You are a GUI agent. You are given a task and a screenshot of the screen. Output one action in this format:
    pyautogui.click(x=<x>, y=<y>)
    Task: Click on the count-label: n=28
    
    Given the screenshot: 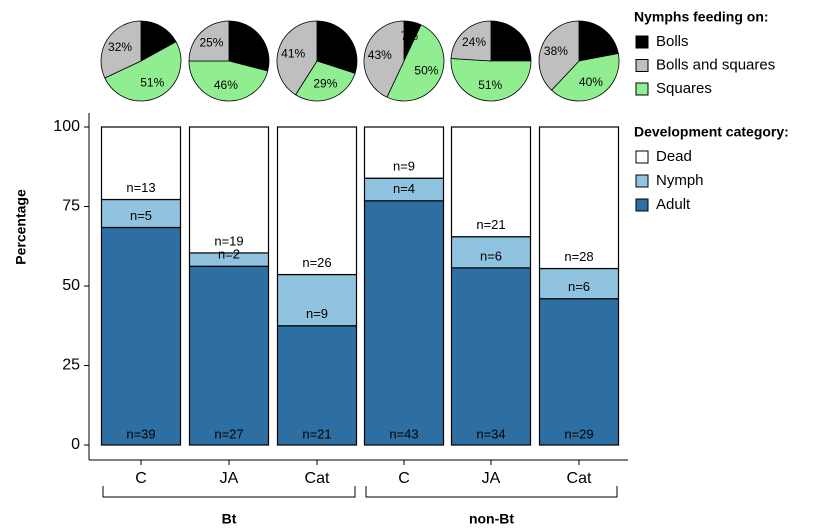 What is the action you would take?
    pyautogui.click(x=578, y=256)
    